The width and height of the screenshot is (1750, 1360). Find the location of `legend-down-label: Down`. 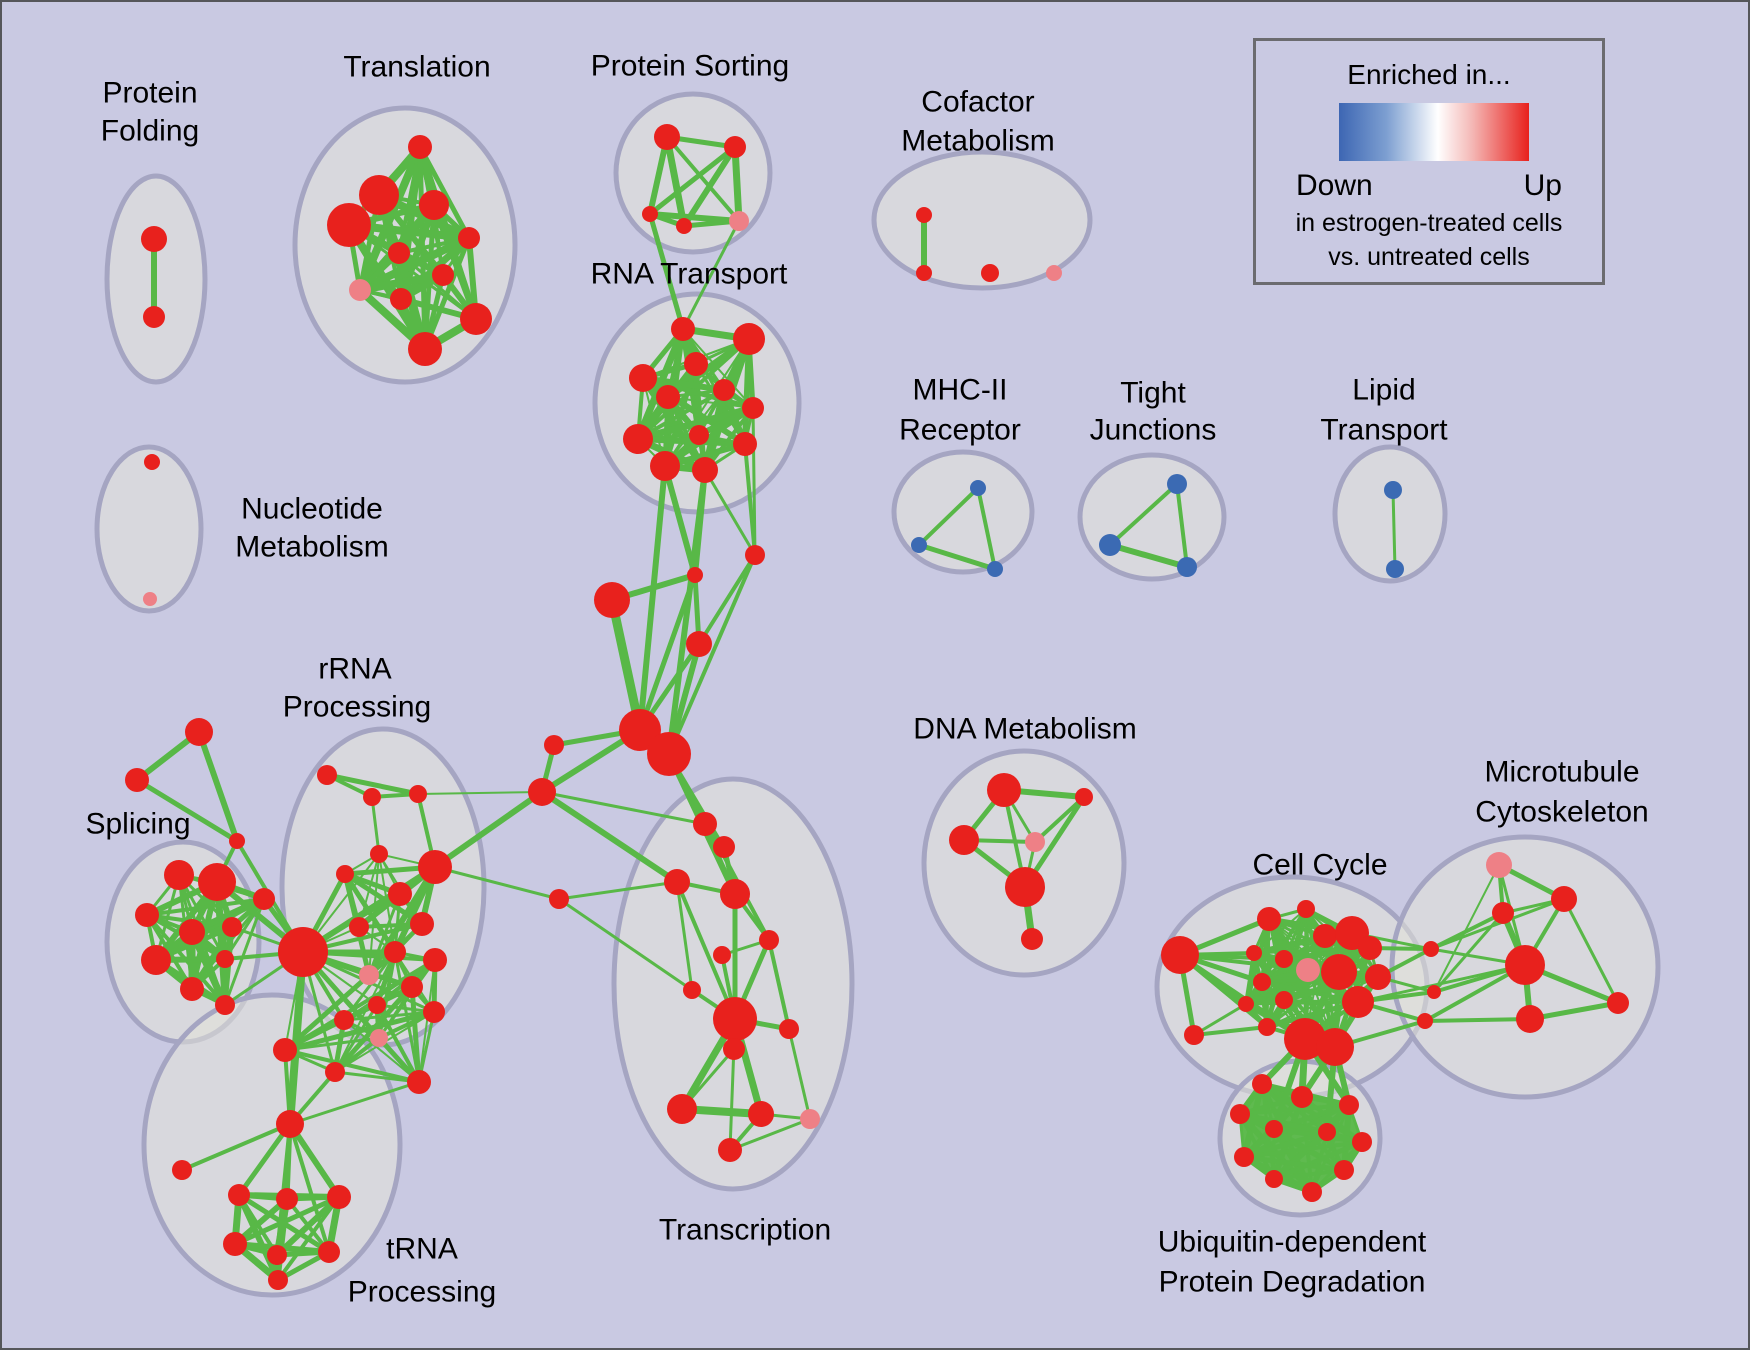

legend-down-label: Down is located at coordinates (1334, 185).